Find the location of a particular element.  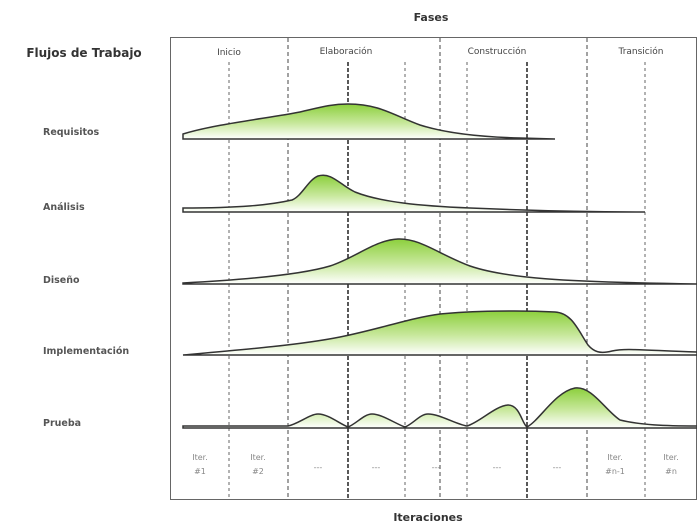

implementacion-effort-curve is located at coordinates (439, 333).